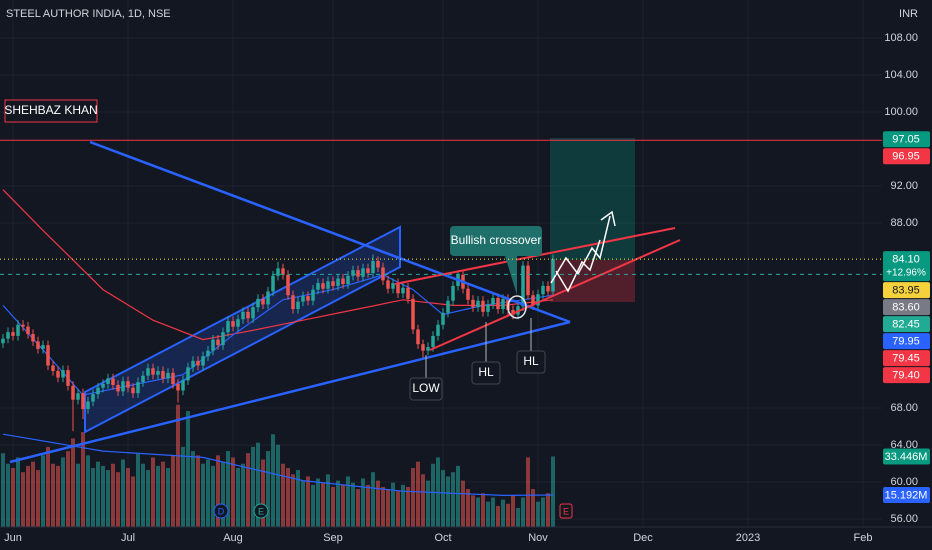  Describe the element at coordinates (517, 307) in the screenshot. I see `crossover-circle` at that location.